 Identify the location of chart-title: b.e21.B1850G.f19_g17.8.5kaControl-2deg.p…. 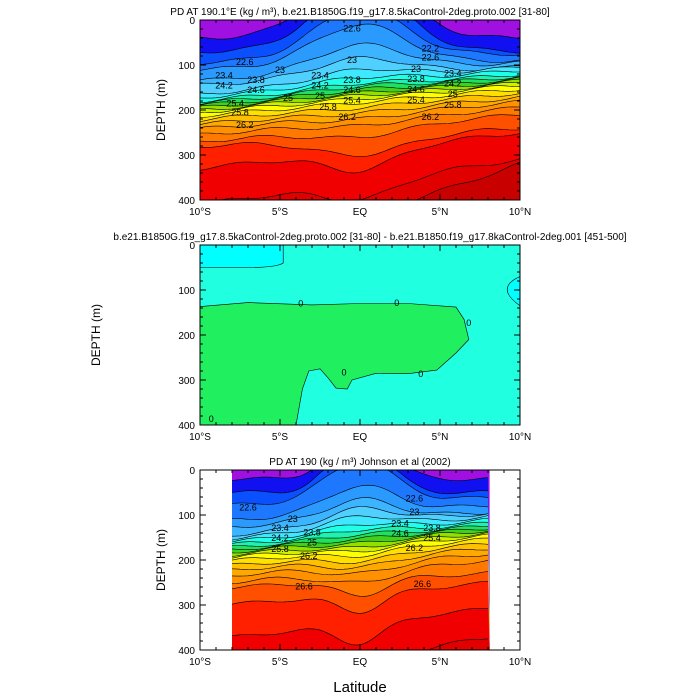
(369, 237).